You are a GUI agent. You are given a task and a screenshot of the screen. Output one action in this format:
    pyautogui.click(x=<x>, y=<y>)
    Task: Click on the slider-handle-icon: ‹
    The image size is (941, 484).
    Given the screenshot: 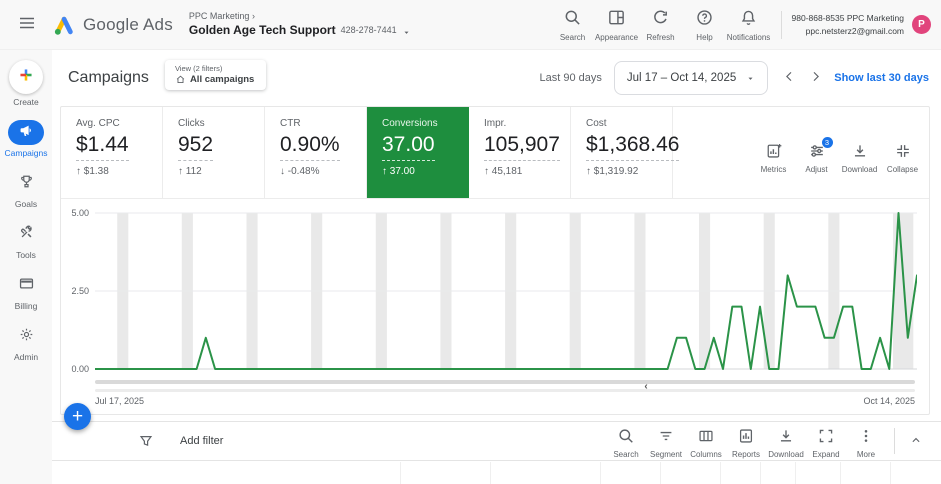 What is the action you would take?
    pyautogui.click(x=646, y=386)
    